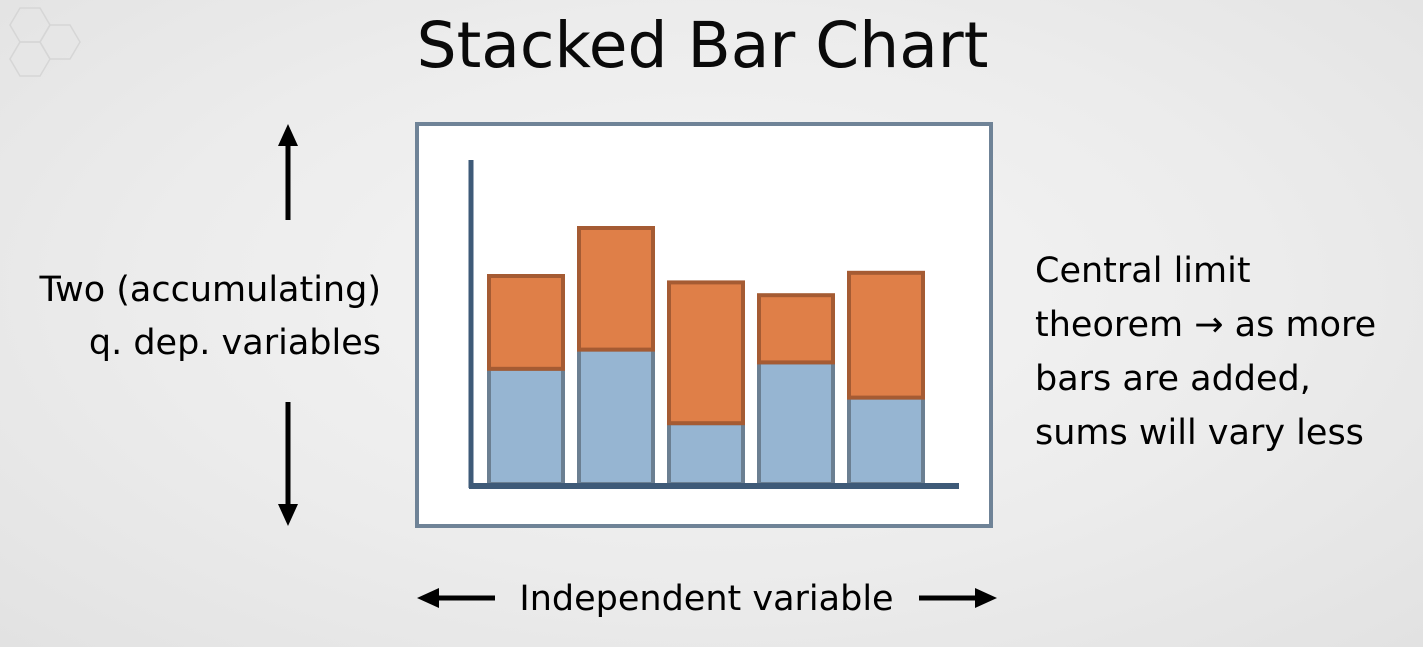 The image size is (1423, 647). Describe the element at coordinates (1206, 325) in the screenshot. I see `side-note-line-2: theorem → as more` at that location.